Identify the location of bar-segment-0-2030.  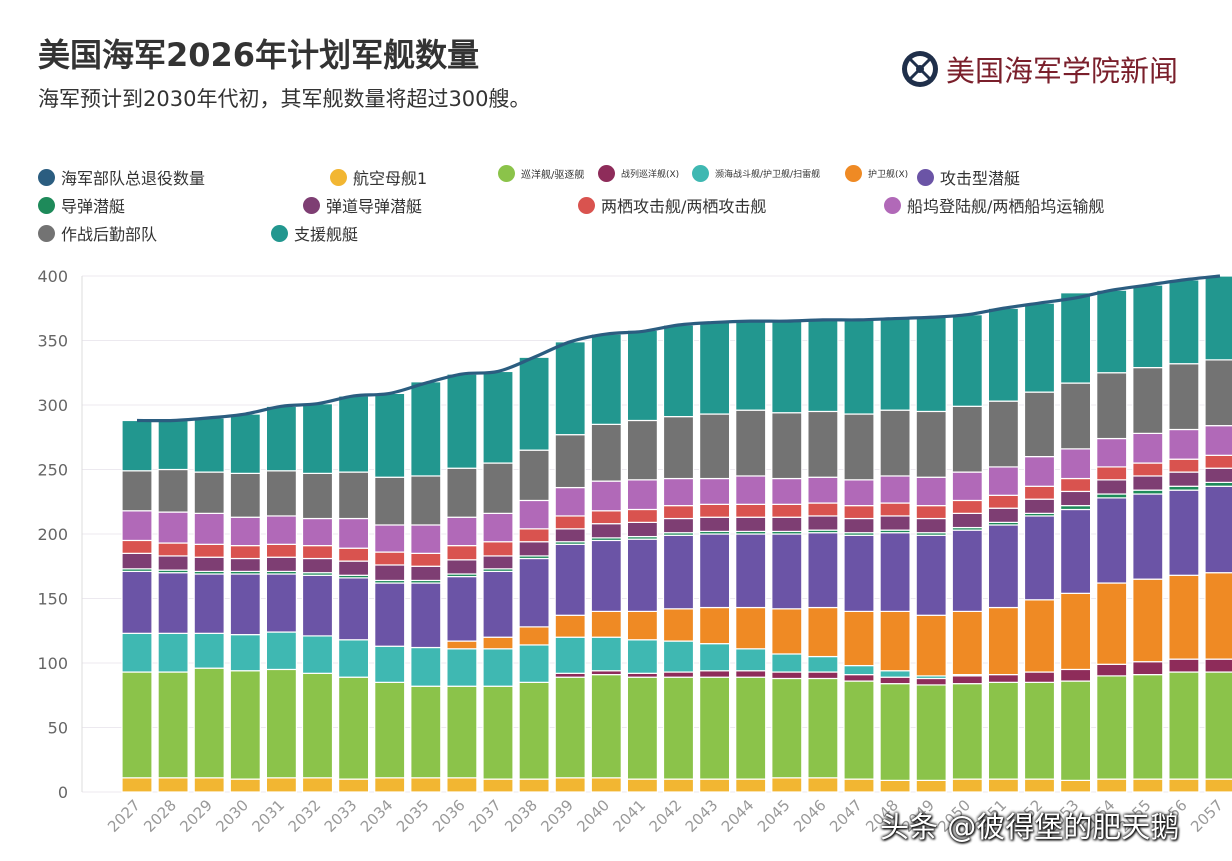
(245, 785).